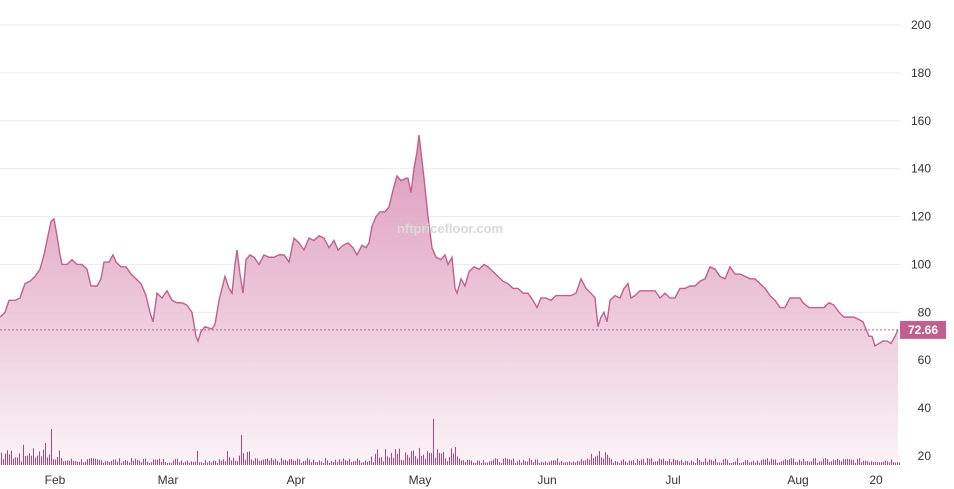  I want to click on y-tick-label: 20, so click(925, 456).